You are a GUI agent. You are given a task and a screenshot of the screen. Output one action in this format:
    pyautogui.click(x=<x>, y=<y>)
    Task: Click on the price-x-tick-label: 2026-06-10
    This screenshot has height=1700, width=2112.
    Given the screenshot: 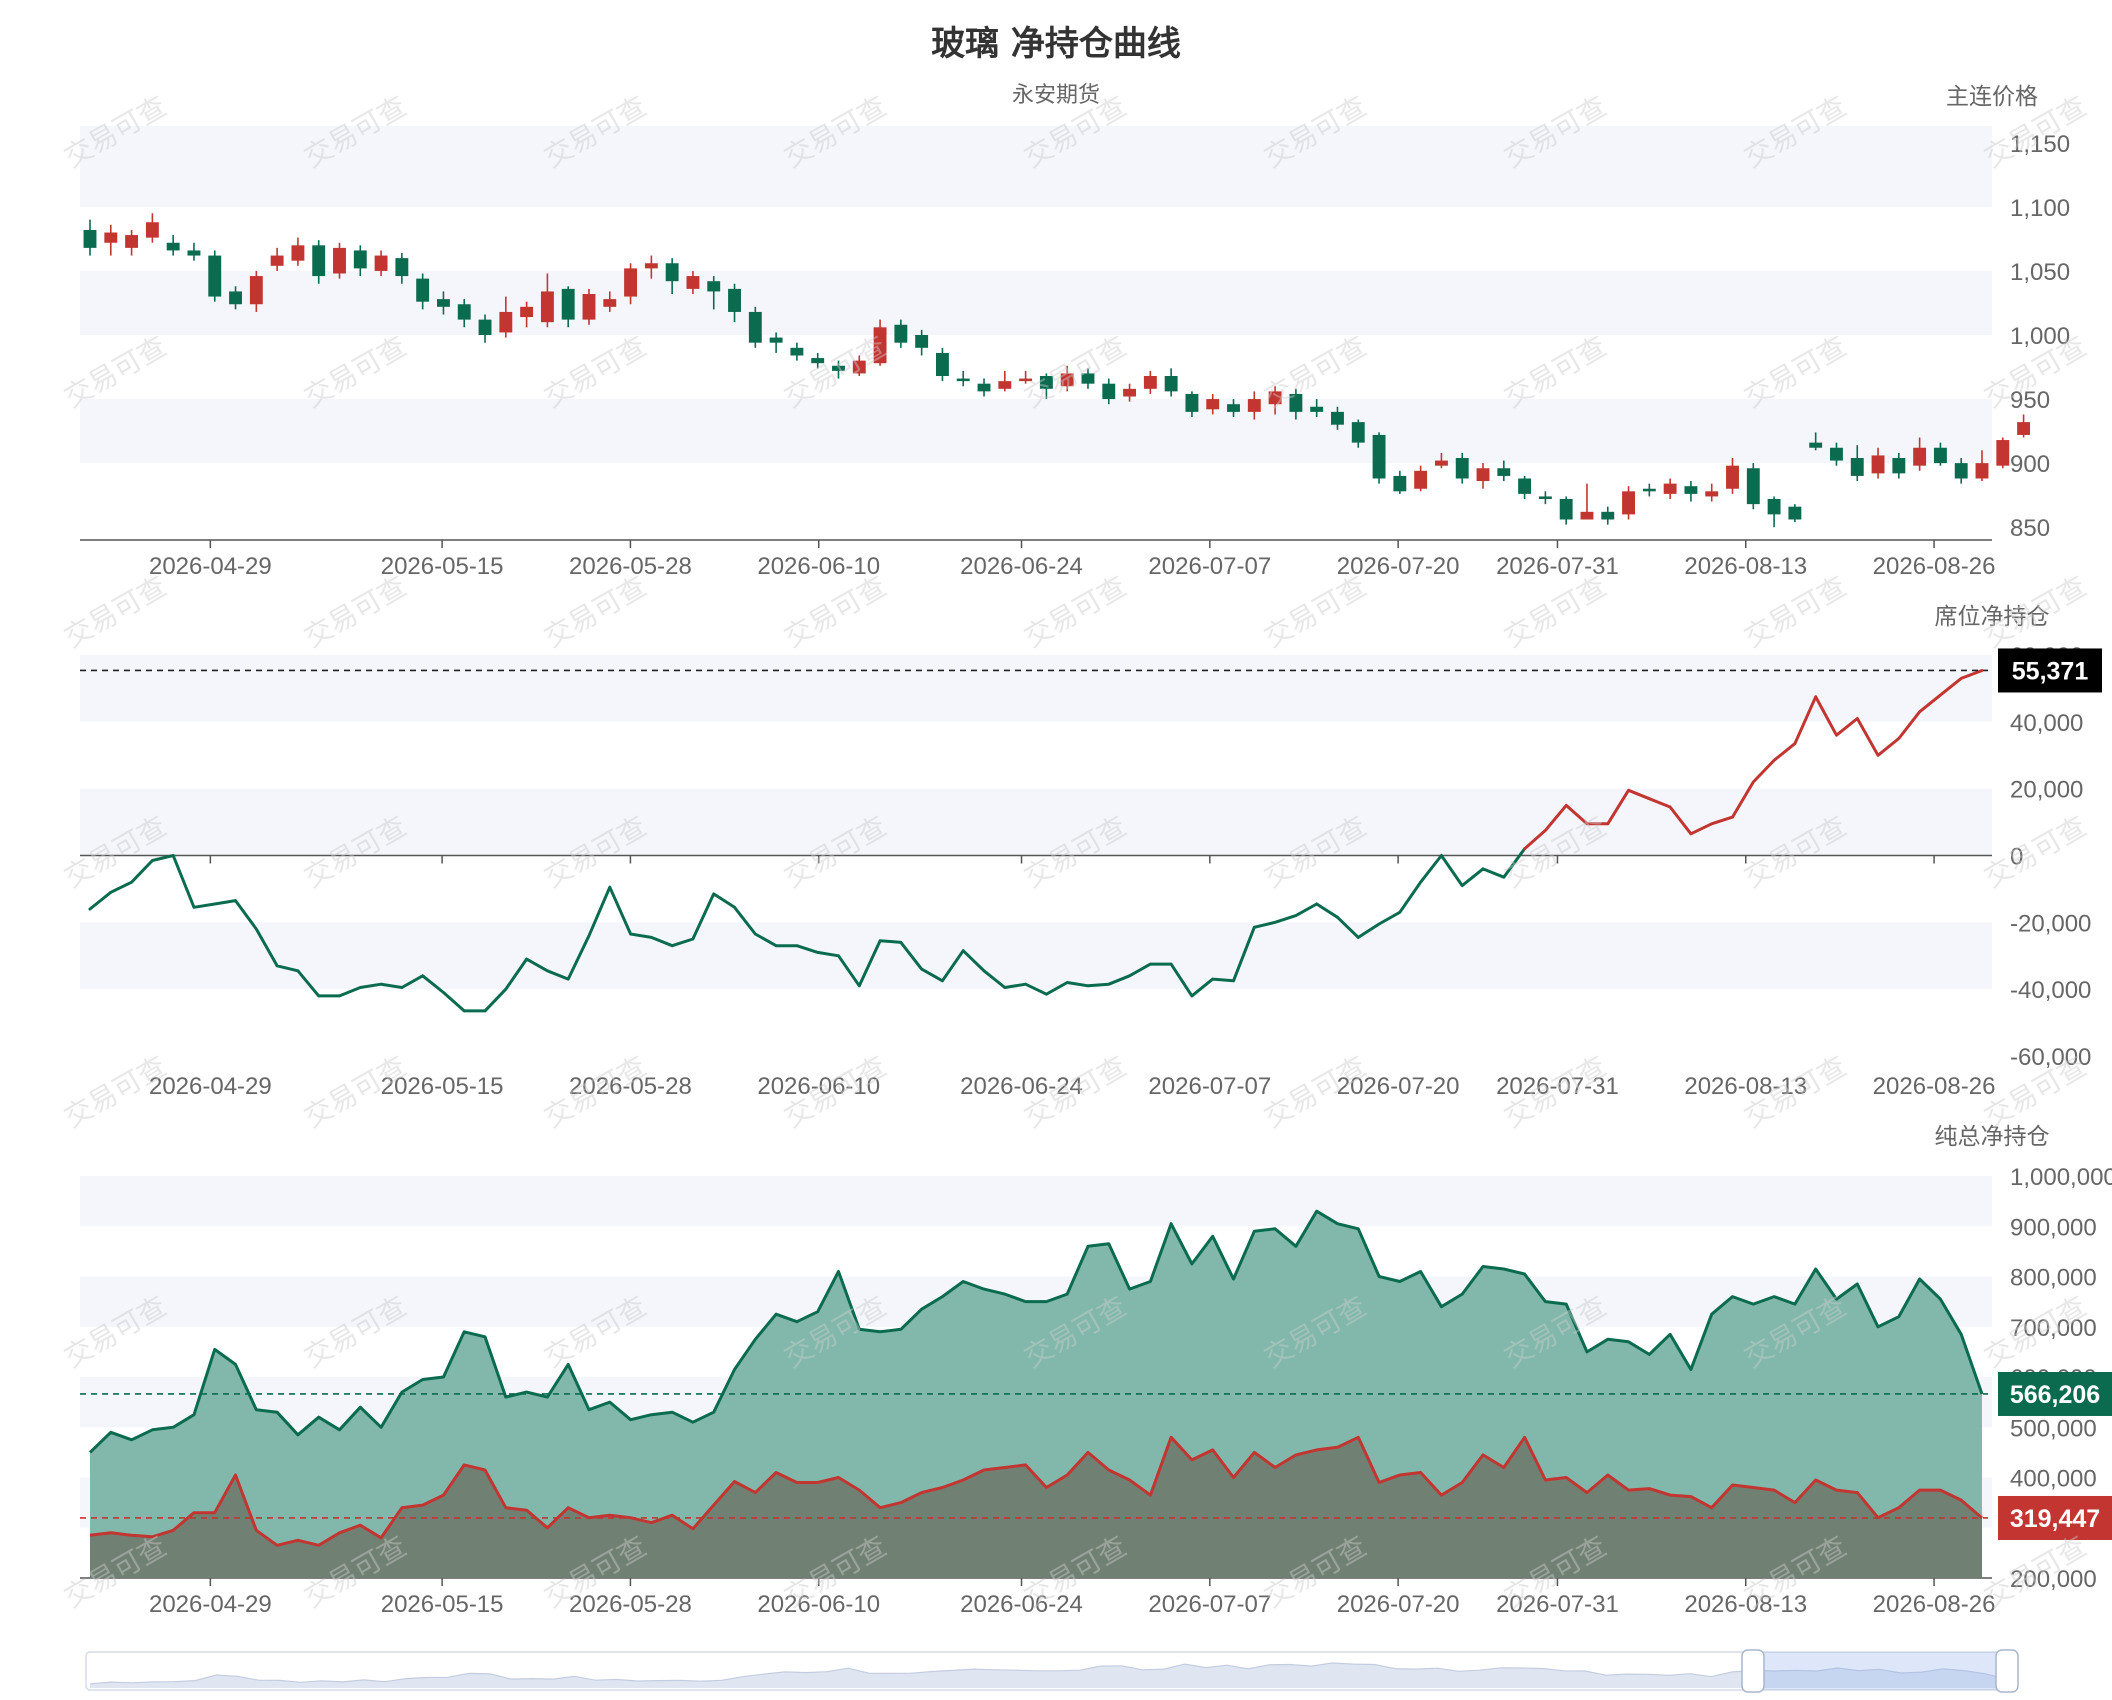 What is the action you would take?
    pyautogui.click(x=818, y=566)
    